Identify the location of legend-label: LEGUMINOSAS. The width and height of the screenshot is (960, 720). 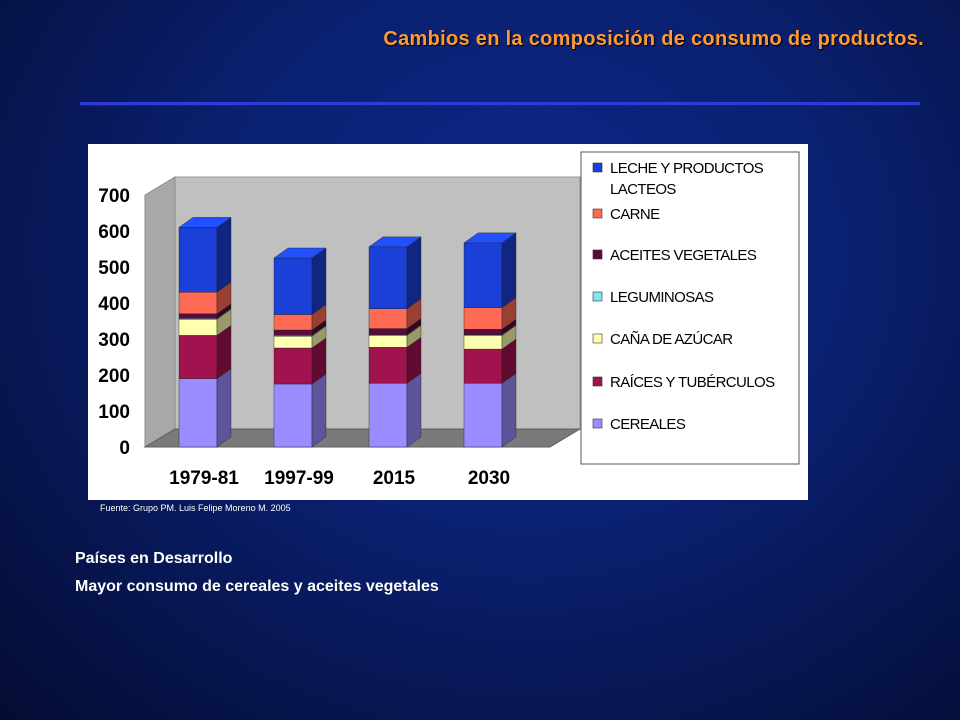
(662, 297).